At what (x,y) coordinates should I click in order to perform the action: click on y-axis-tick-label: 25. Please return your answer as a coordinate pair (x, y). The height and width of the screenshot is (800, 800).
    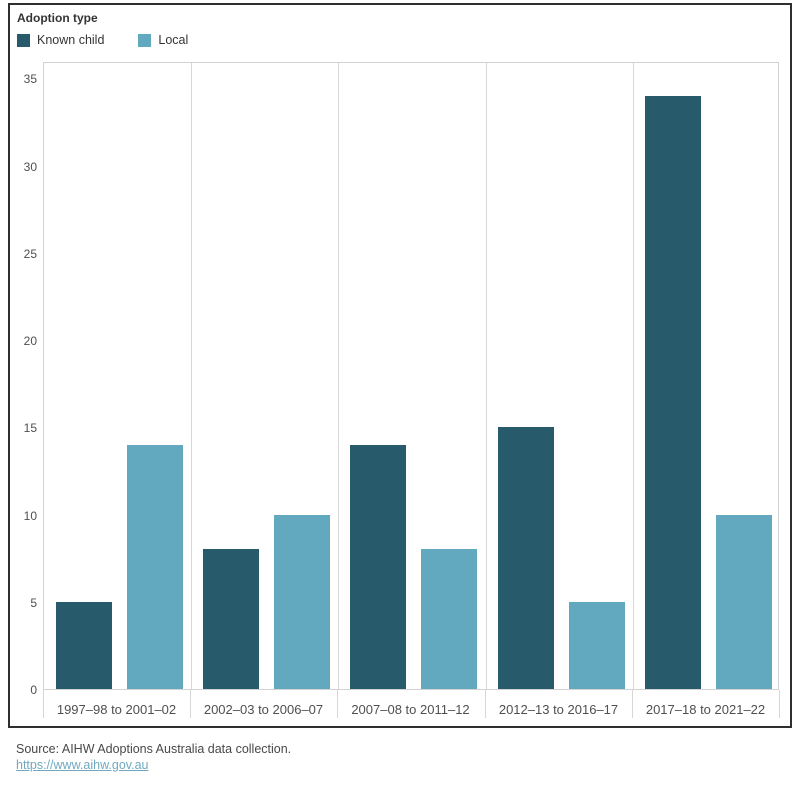
    Looking at the image, I should click on (30, 254).